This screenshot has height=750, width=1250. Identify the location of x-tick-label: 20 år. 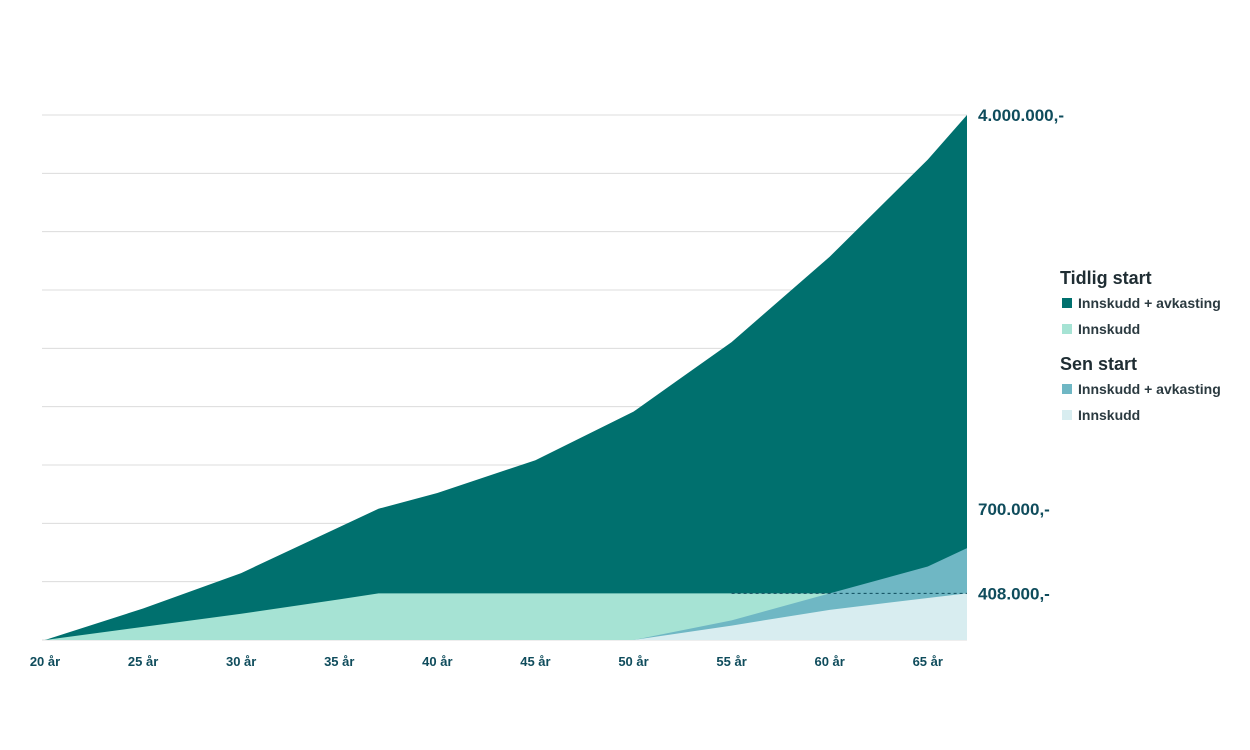
(45, 661).